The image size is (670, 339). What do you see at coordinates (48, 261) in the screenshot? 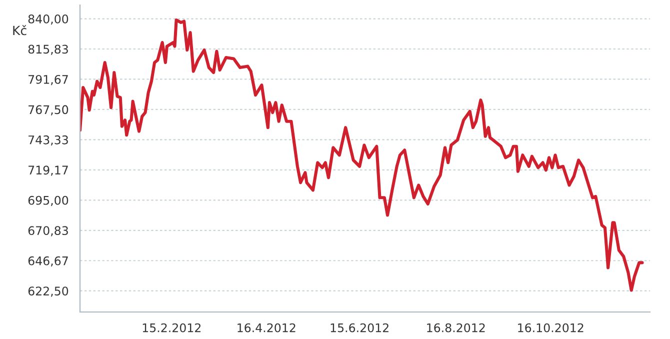
I see `y-tick-label: 646,67` at bounding box center [48, 261].